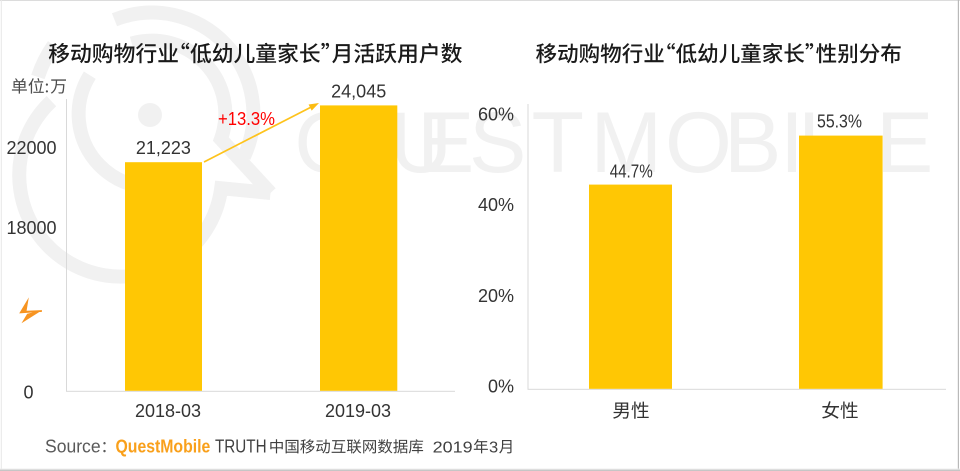 This screenshot has height=471, width=960. What do you see at coordinates (73, 447) in the screenshot?
I see `svg-text: Source` at bounding box center [73, 447].